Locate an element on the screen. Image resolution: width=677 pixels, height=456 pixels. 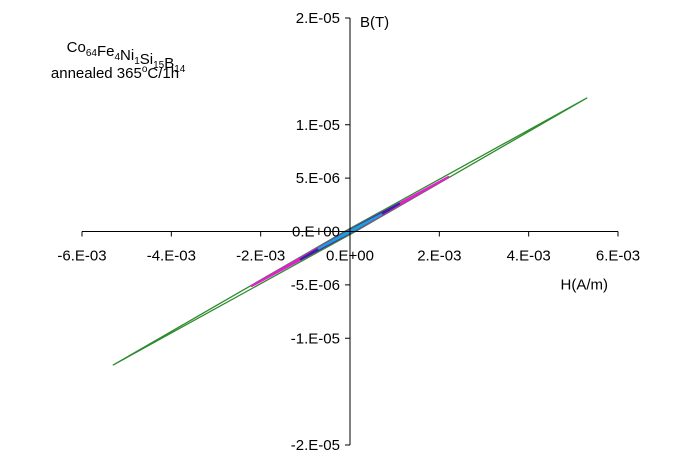
x-tick-label-3: 0.E+00 is located at coordinates (350, 256).